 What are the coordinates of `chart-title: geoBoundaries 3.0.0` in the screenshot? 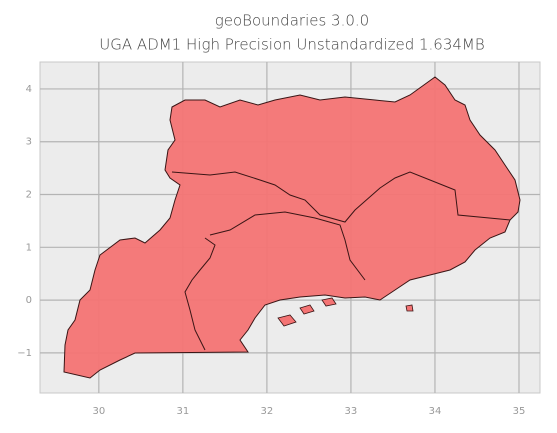 It's located at (292, 21).